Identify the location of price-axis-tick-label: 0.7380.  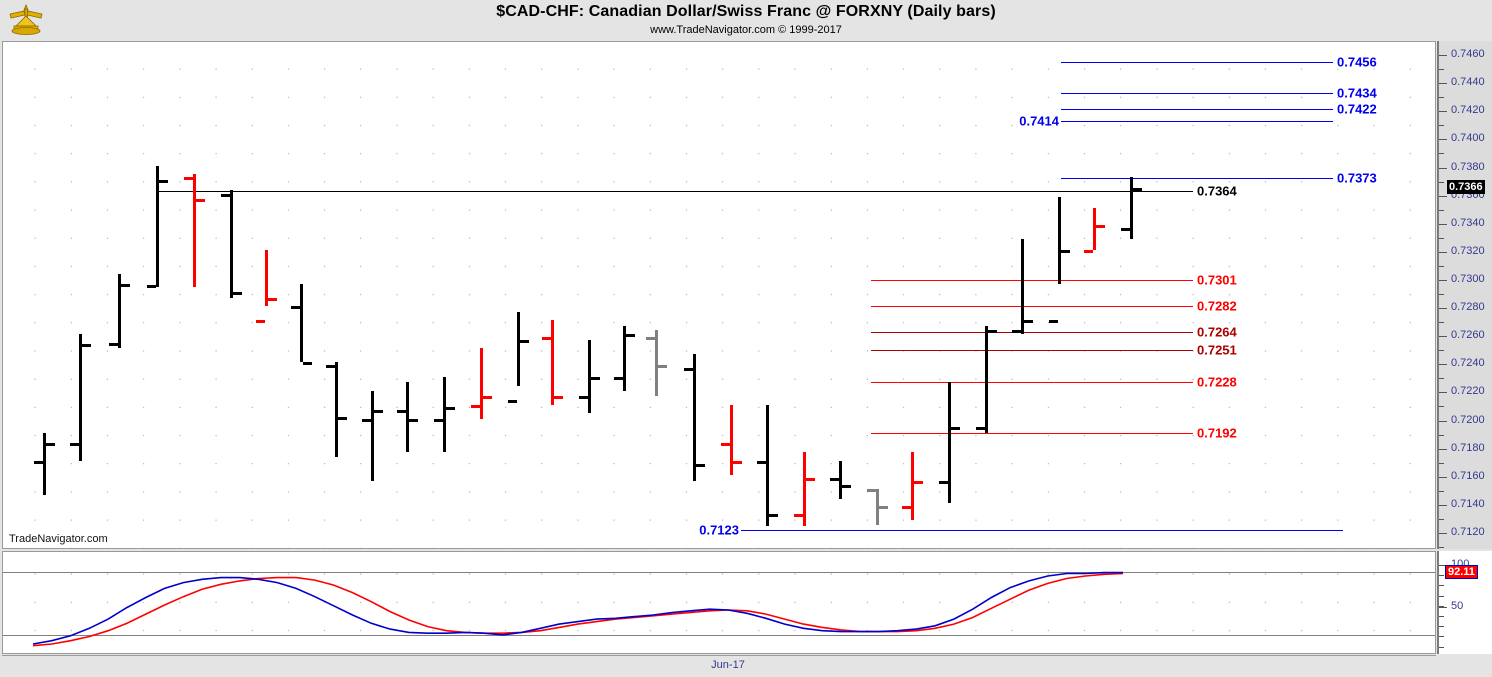
(1468, 166).